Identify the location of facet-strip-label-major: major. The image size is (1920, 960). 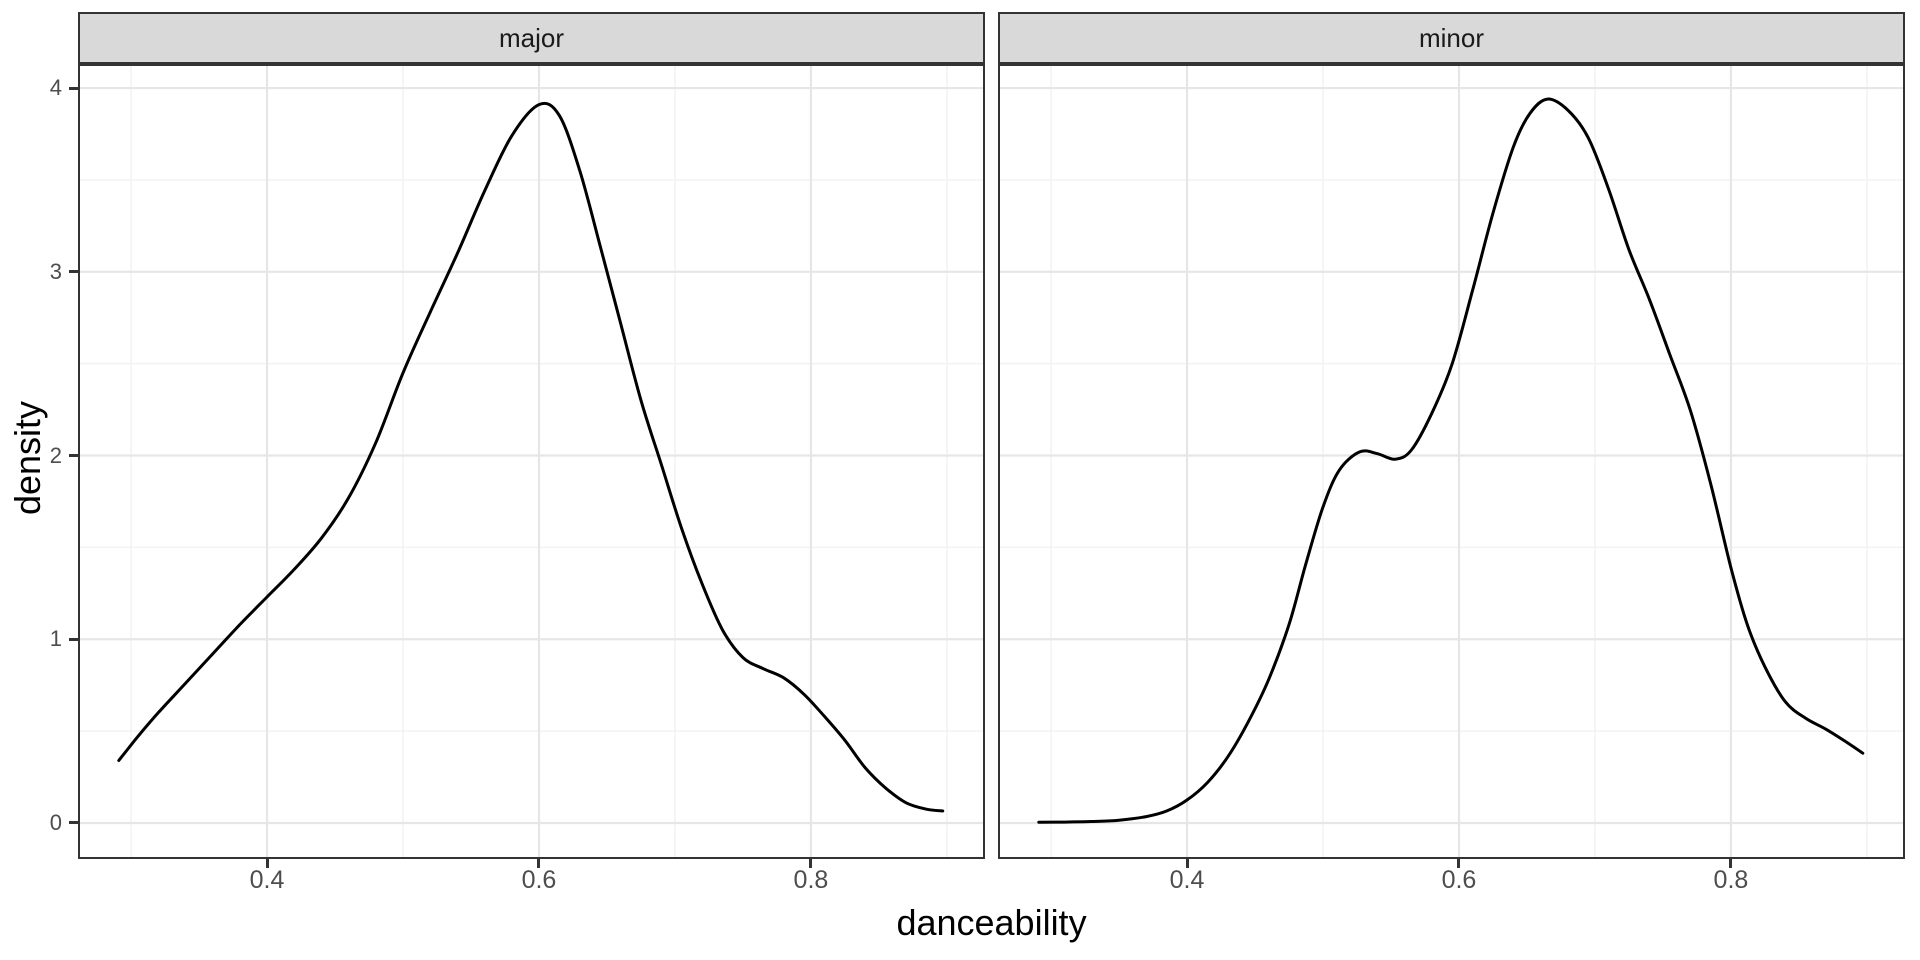
(531, 38).